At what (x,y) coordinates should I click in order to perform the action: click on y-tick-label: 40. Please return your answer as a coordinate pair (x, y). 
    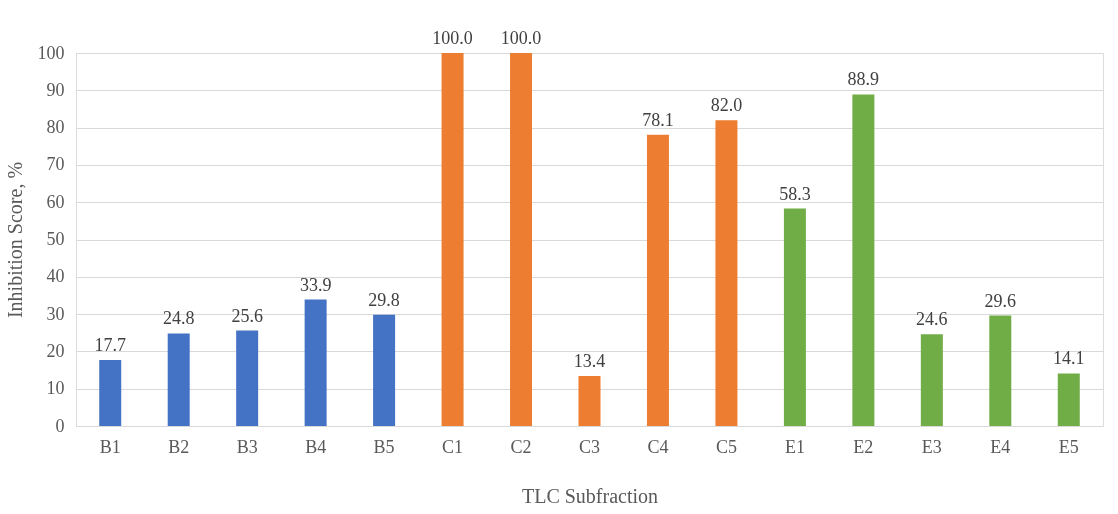
    Looking at the image, I should click on (55, 276).